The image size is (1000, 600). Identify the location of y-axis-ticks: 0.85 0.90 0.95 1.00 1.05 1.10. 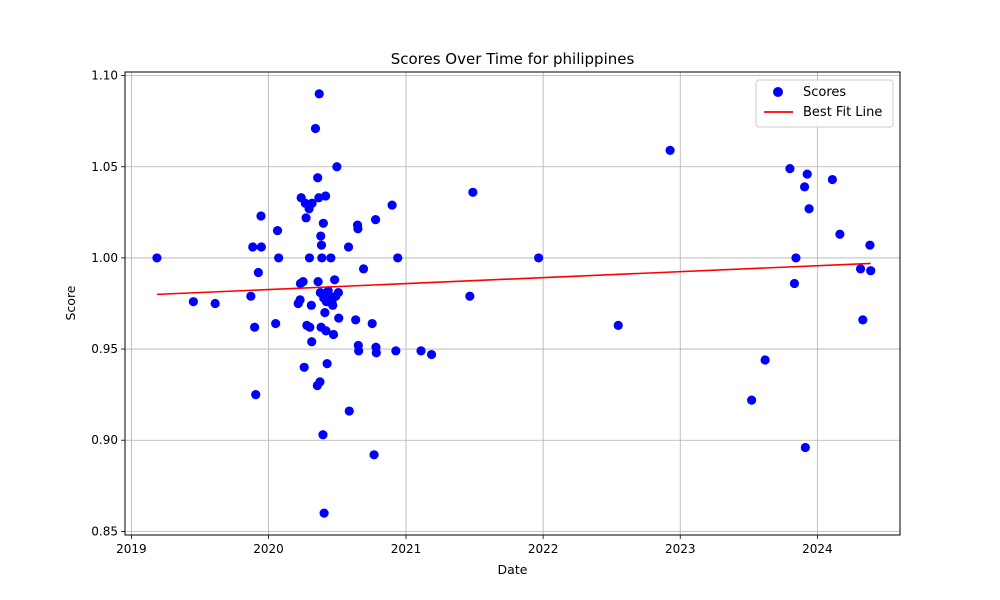
(108, 303).